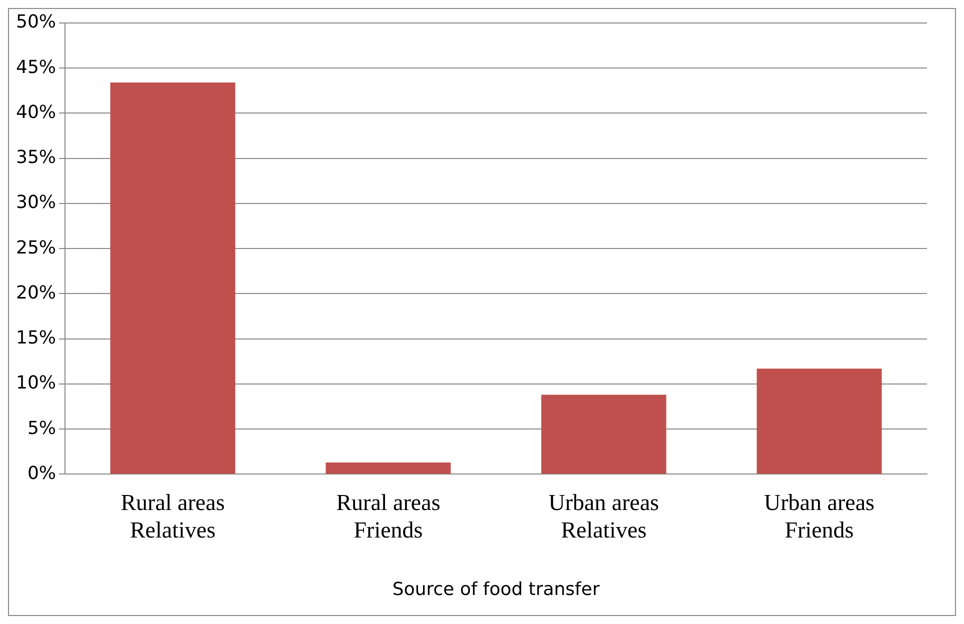 This screenshot has height=624, width=964. I want to click on y-tick-label: 15%, so click(36, 338).